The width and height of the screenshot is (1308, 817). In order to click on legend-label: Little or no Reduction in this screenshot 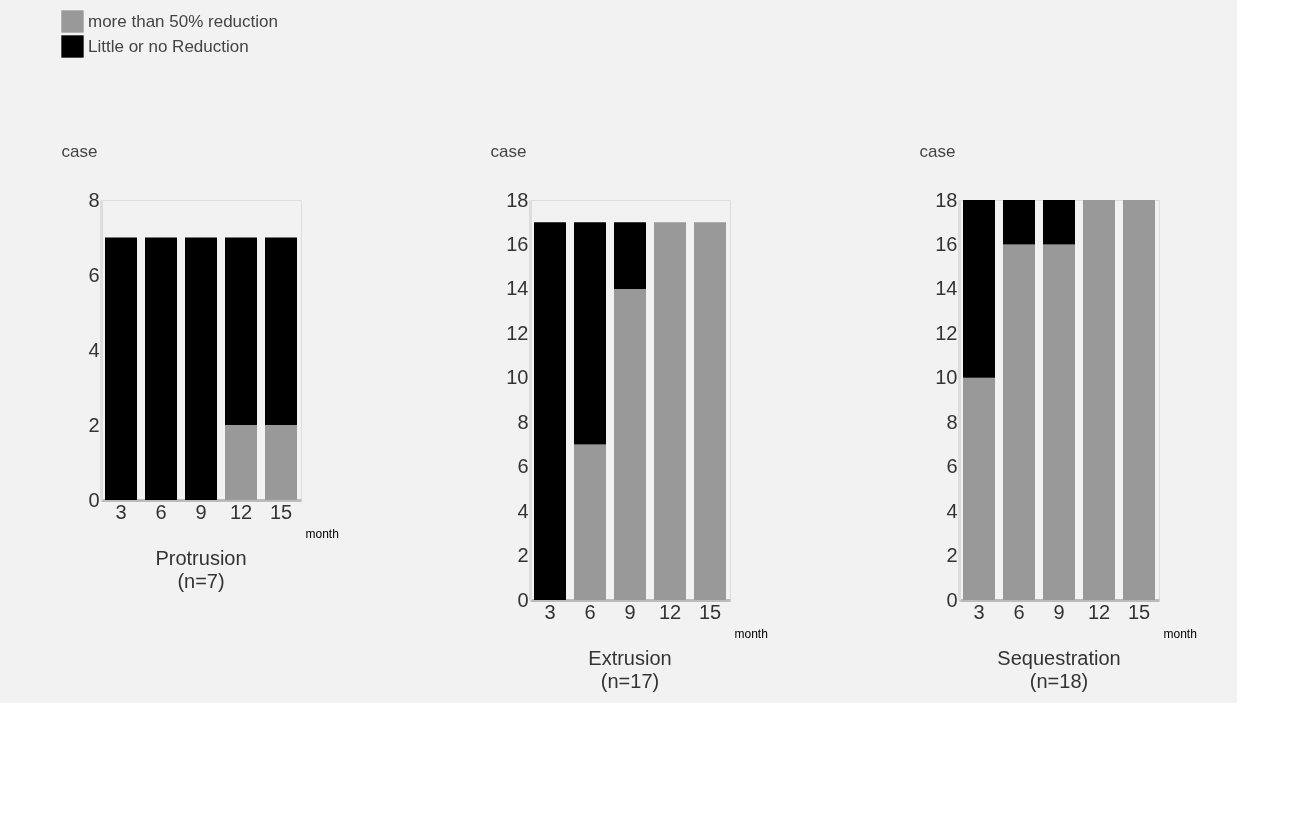, I will do `click(168, 46)`.